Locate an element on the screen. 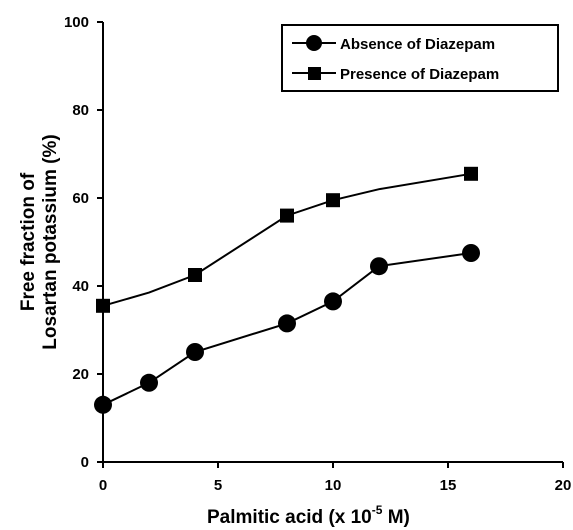 The width and height of the screenshot is (573, 530). x-axis-title-unit: M) is located at coordinates (395, 517).